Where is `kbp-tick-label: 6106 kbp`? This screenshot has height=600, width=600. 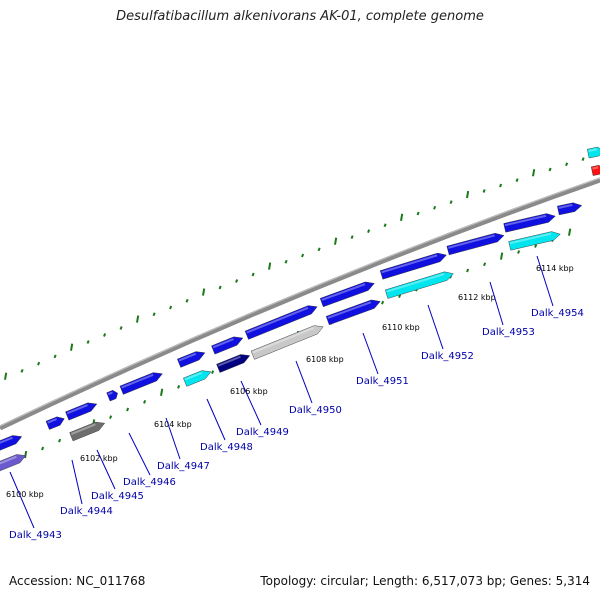
kbp-tick-label: 6106 kbp is located at coordinates (249, 391).